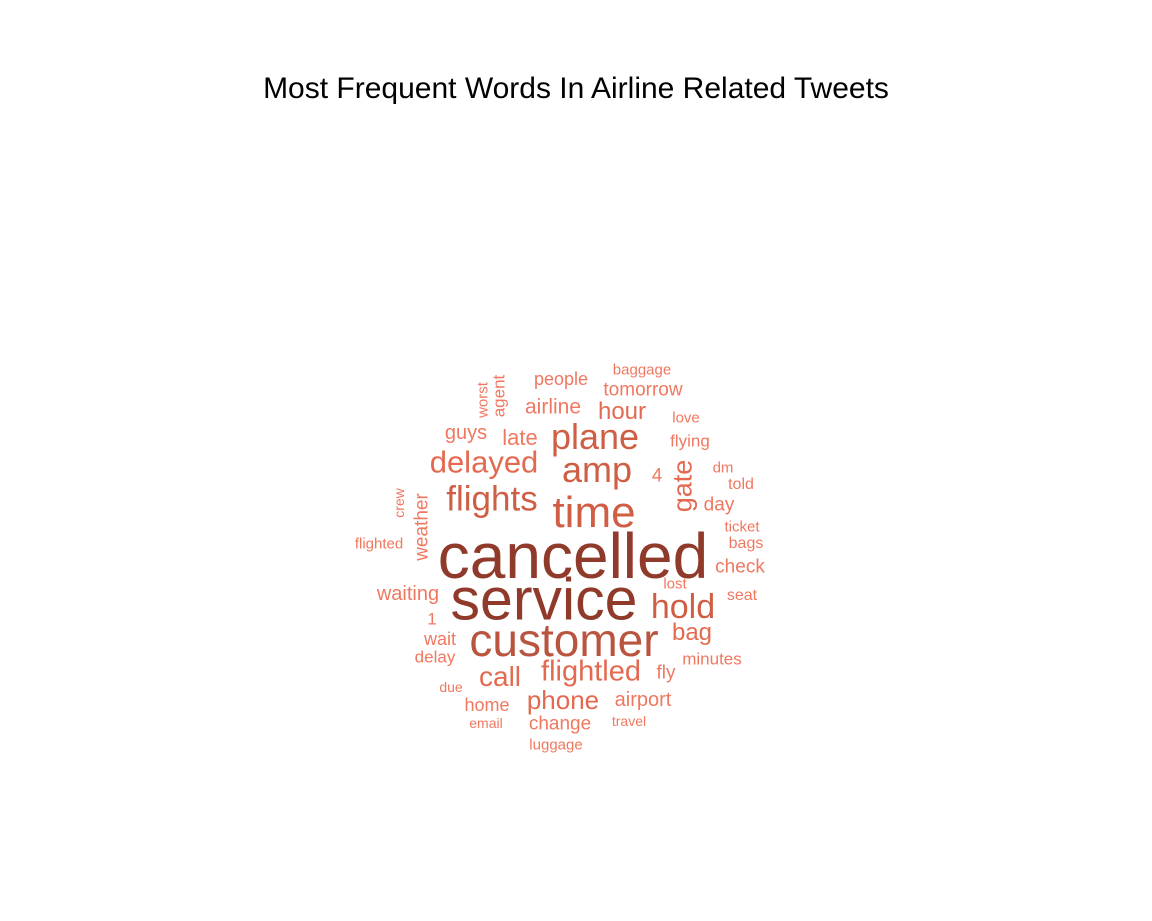 Image resolution: width=1152 pixels, height=921 pixels. Describe the element at coordinates (686, 418) in the screenshot. I see `word-love: love` at that location.